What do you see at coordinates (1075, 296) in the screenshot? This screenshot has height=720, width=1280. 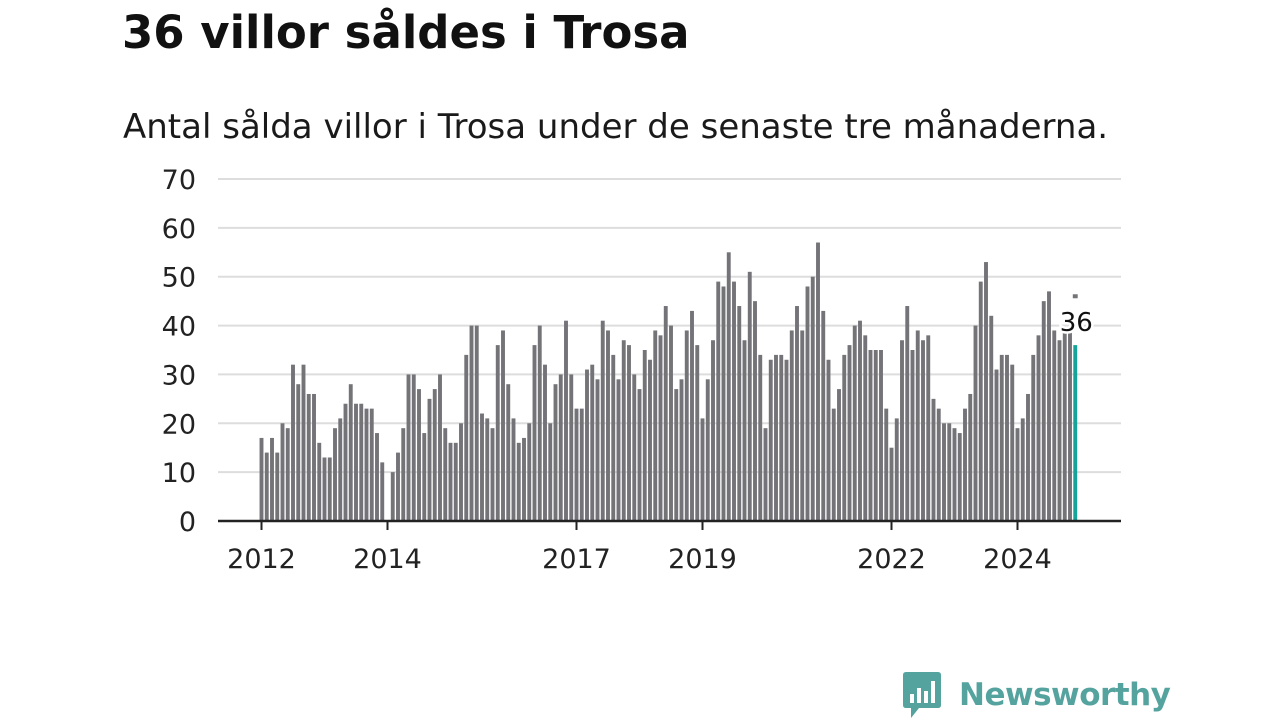 I see `previous-year-marker` at bounding box center [1075, 296].